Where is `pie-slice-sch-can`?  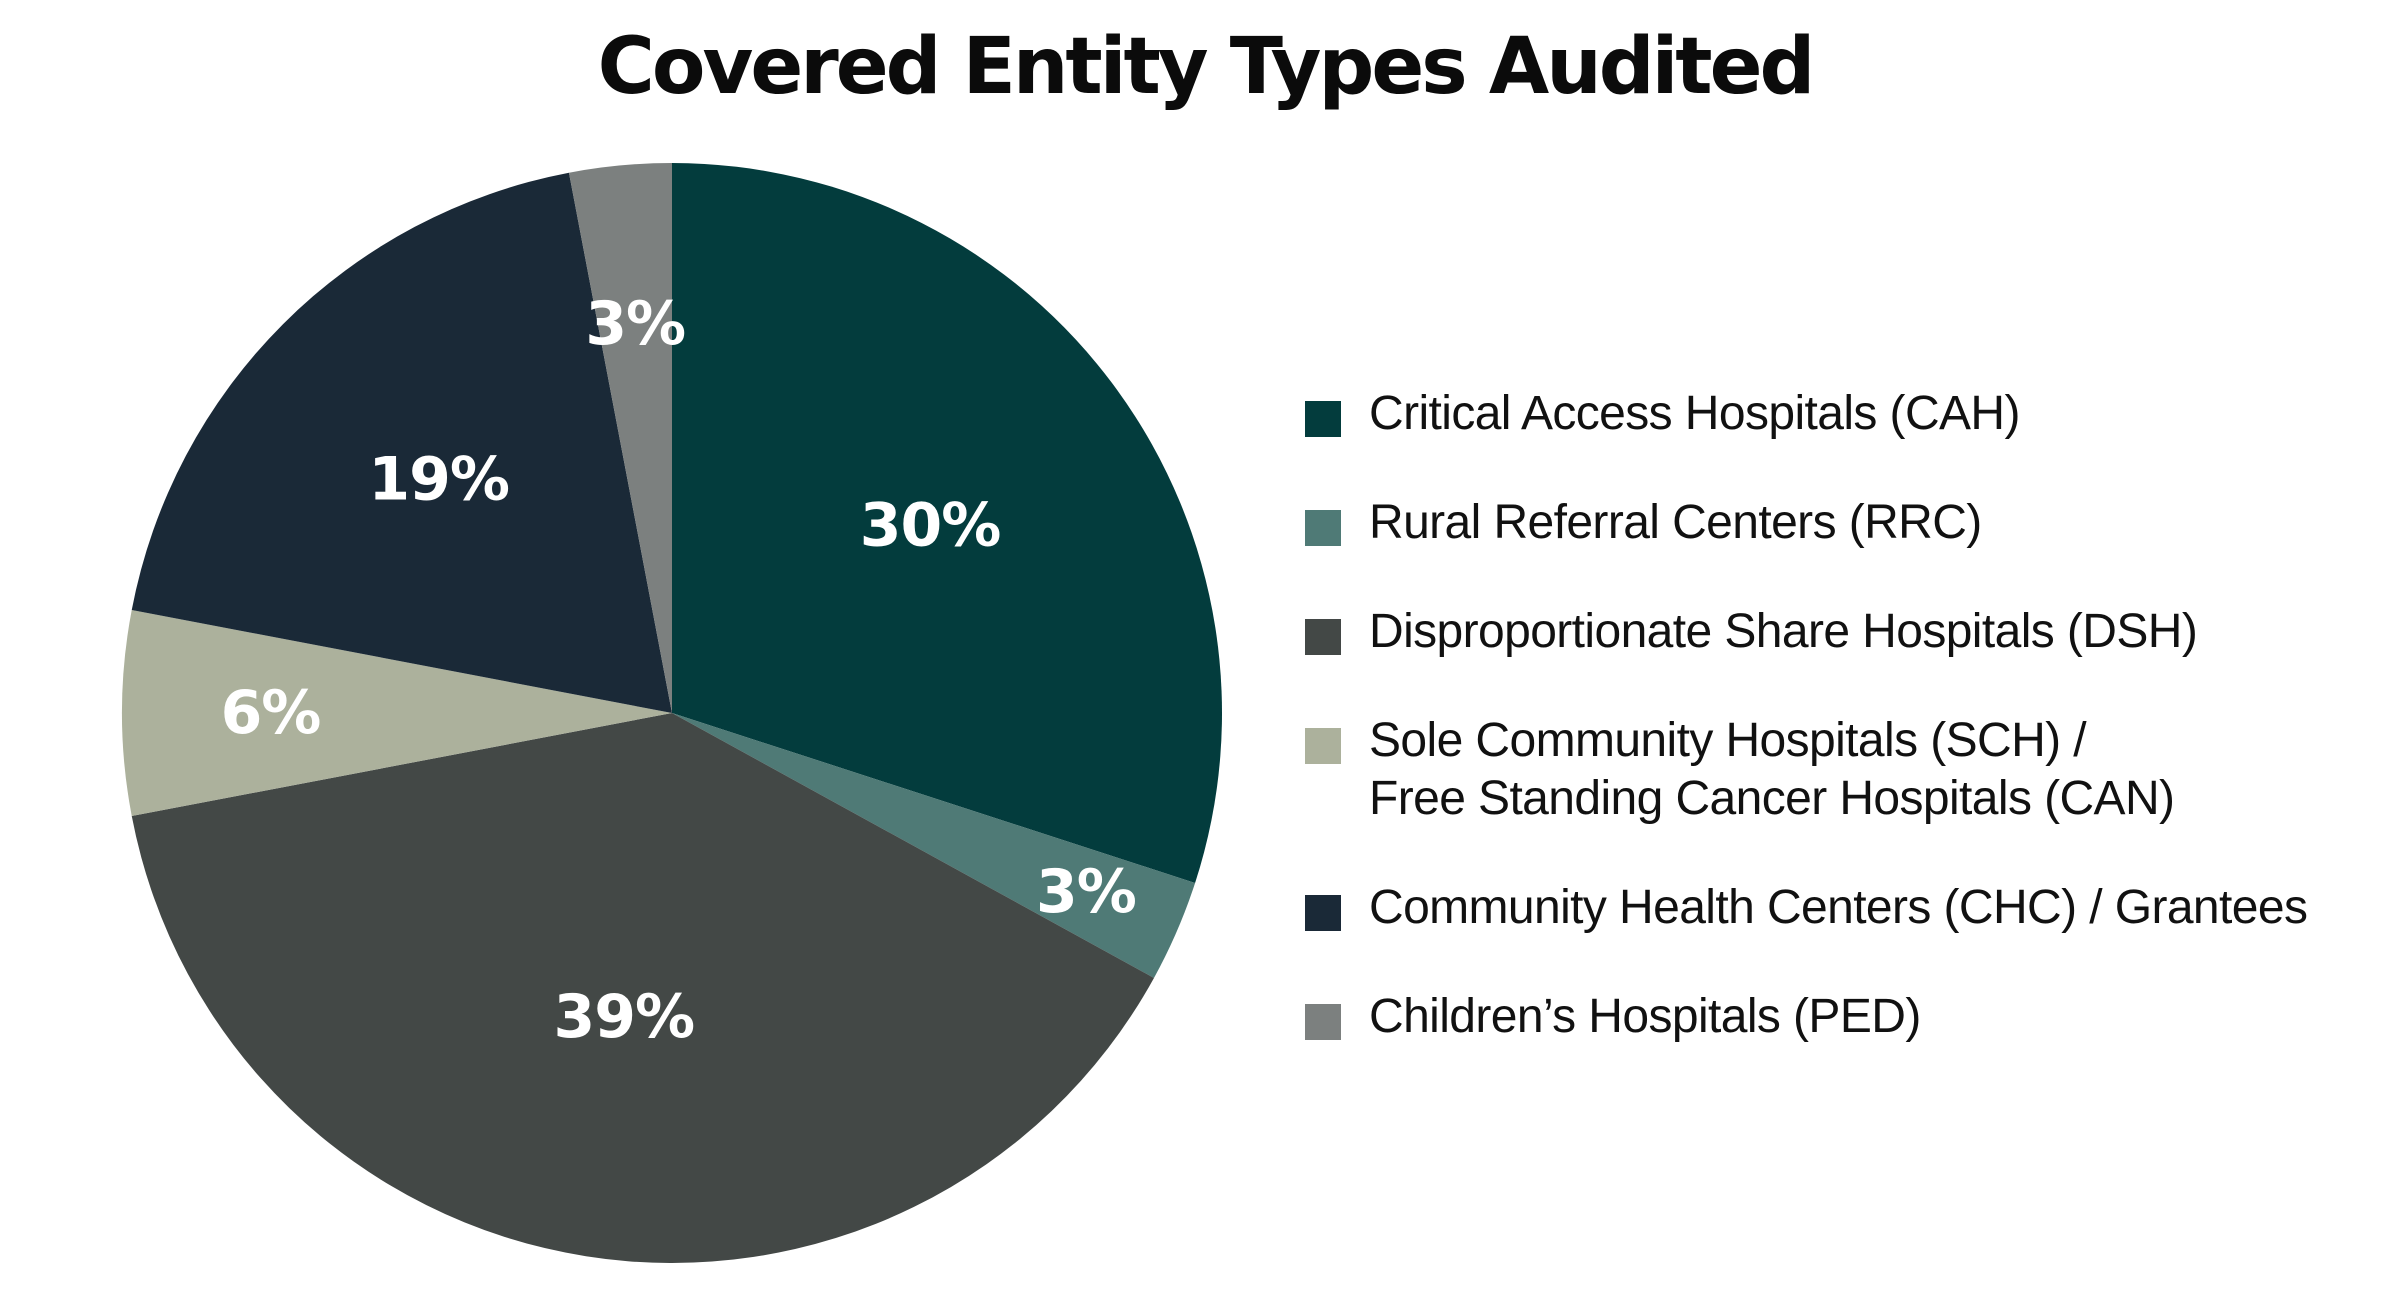 pie-slice-sch-can is located at coordinates (397, 713).